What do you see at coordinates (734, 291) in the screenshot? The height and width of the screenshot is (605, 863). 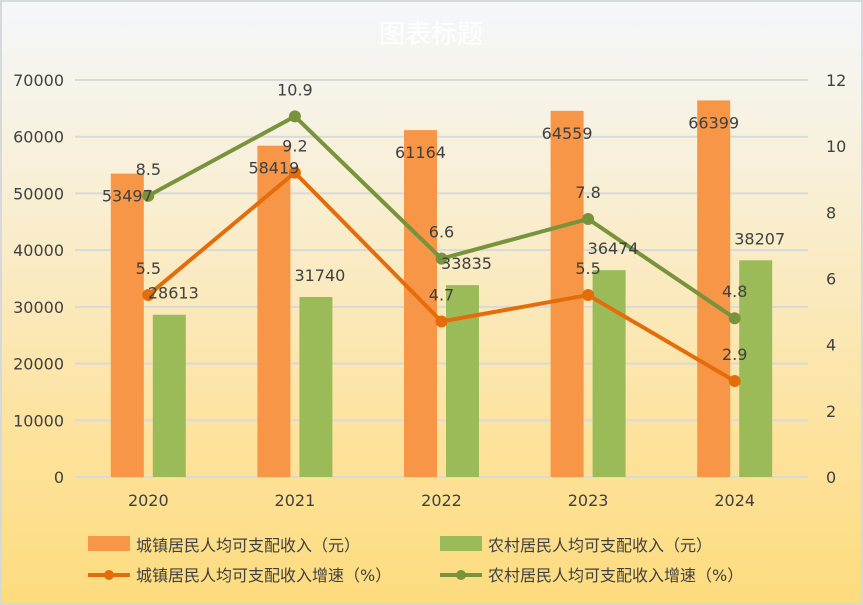 I see `line-data-label: 4.8` at bounding box center [734, 291].